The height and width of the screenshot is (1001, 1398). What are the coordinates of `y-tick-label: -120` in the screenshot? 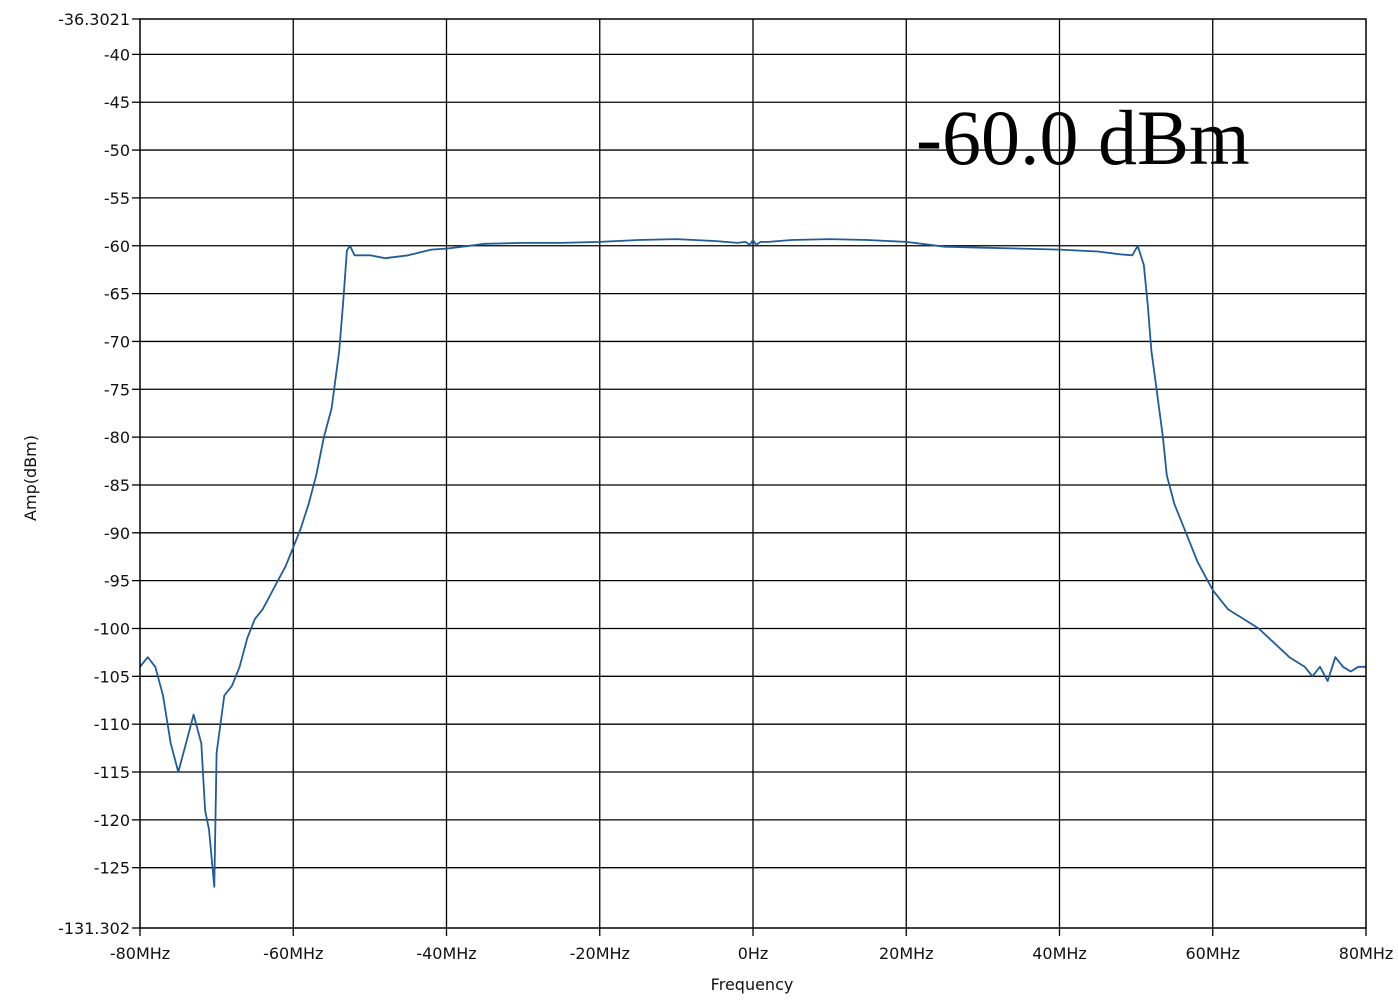 It's located at (112, 820).